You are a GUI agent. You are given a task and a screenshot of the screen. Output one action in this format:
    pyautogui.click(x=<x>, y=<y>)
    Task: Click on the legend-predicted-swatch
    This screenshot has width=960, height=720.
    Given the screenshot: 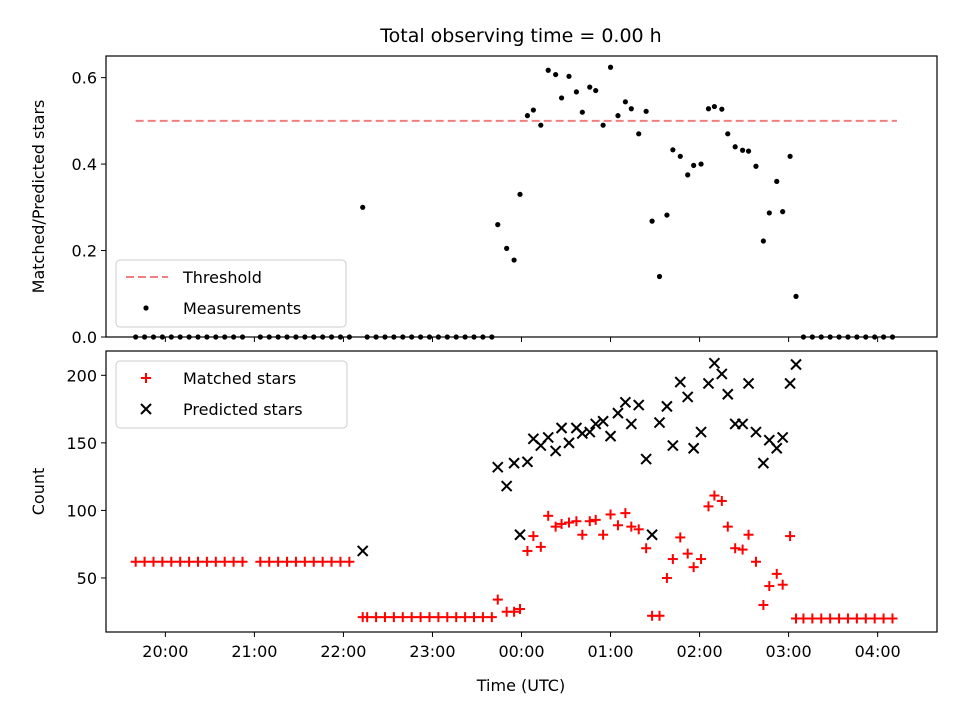 What is the action you would take?
    pyautogui.click(x=146, y=409)
    